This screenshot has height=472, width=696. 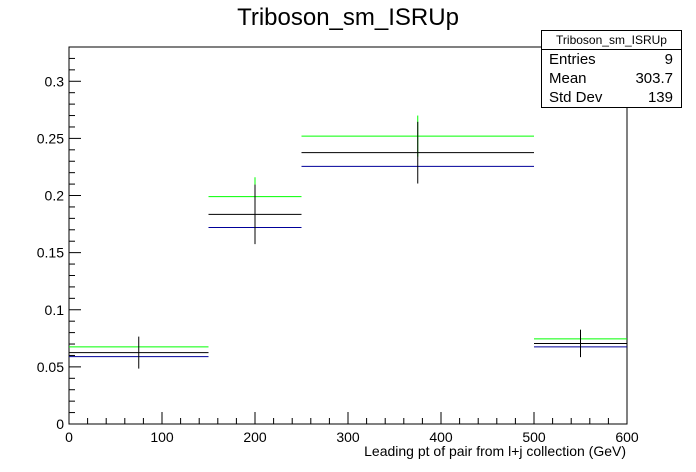 What do you see at coordinates (55, 310) in the screenshot?
I see `y-tick-label: 0.1` at bounding box center [55, 310].